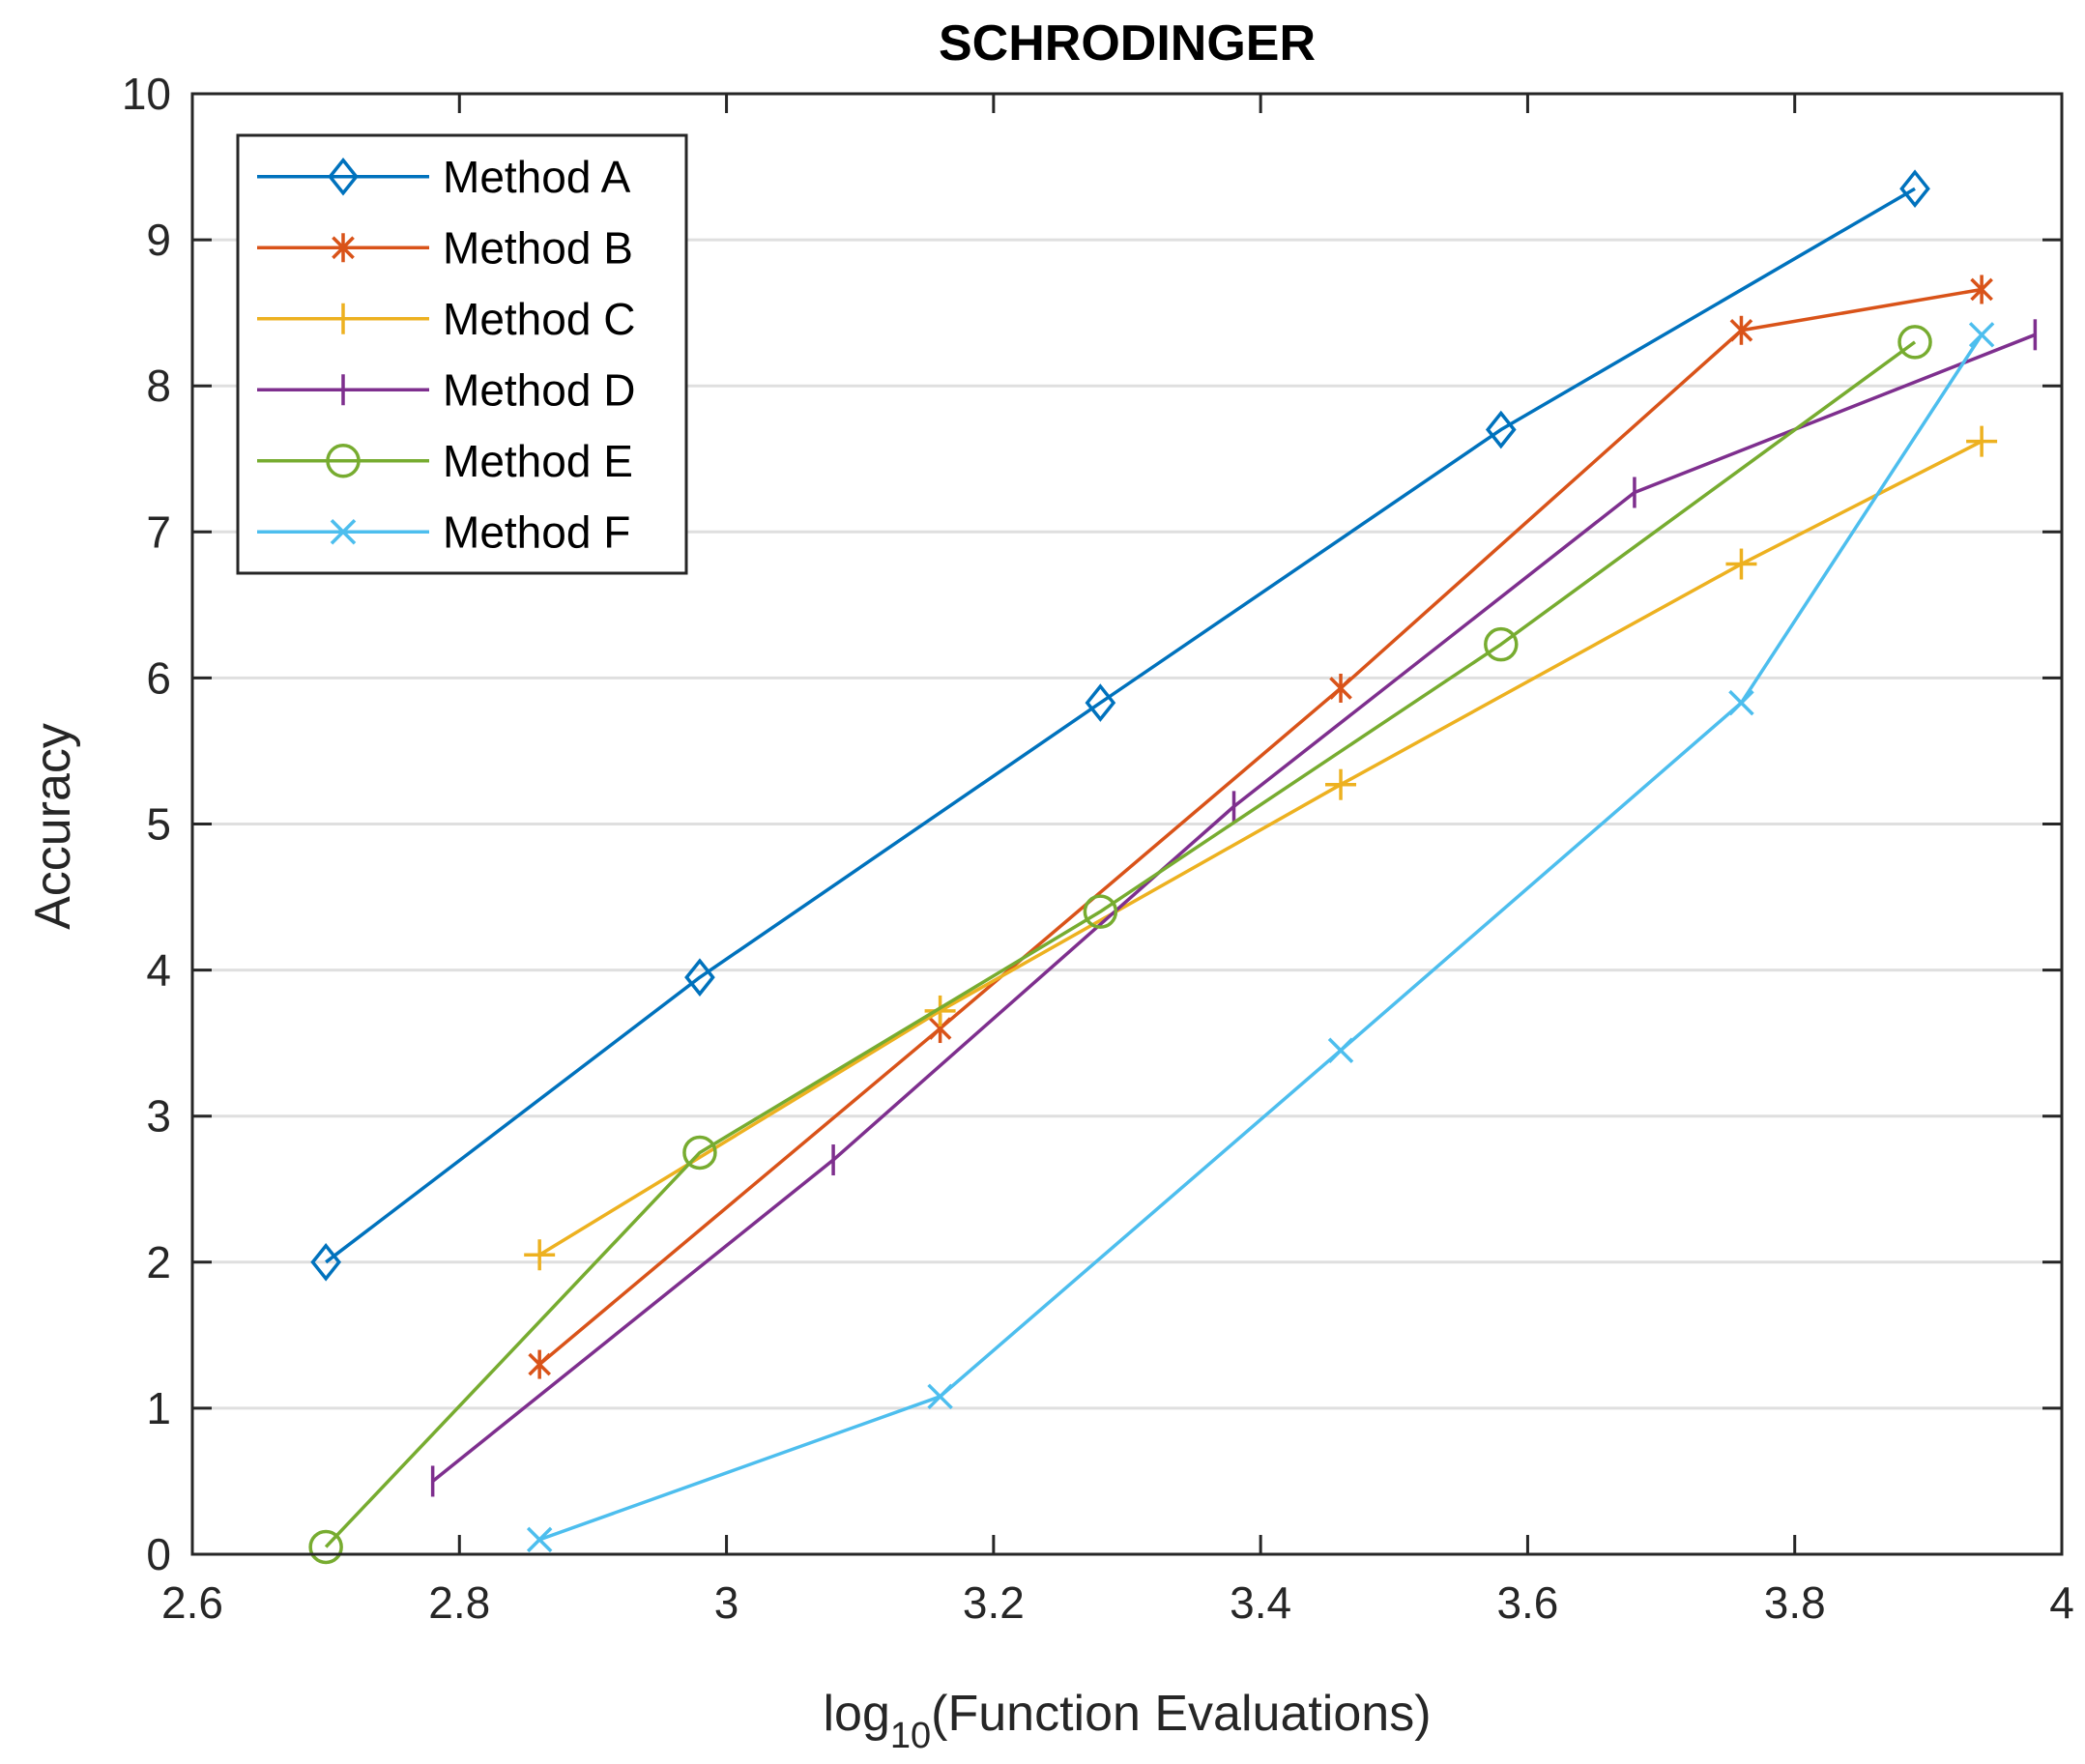  What do you see at coordinates (940, 1028) in the screenshot?
I see `point-method-b-1-b` at bounding box center [940, 1028].